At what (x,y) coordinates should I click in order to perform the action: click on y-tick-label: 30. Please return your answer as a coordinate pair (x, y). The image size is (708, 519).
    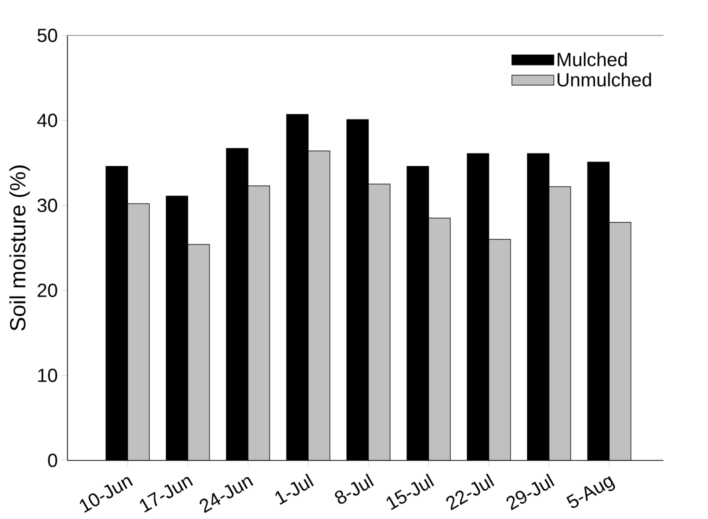
    Looking at the image, I should click on (47, 205).